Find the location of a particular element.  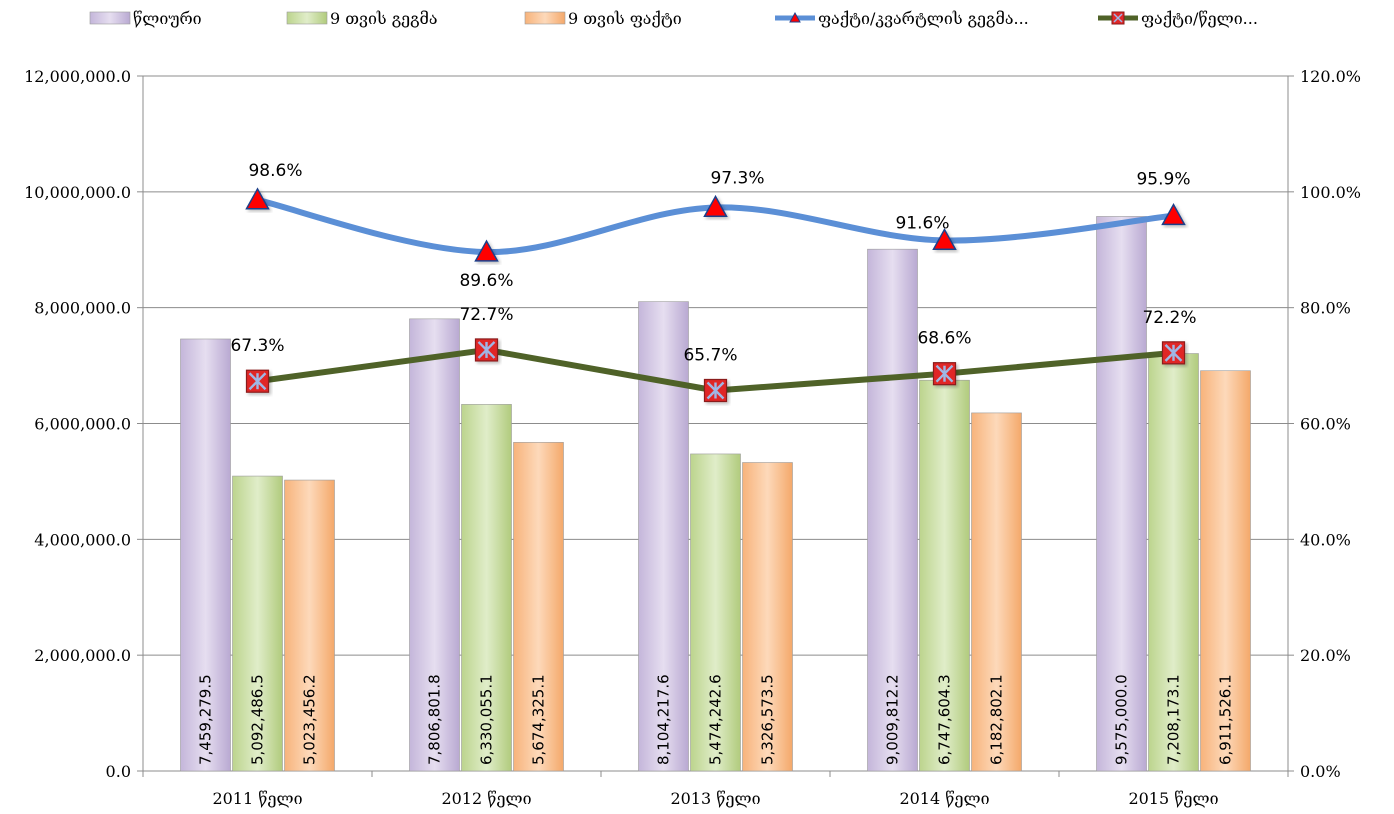

y-left-tick-label: 8,000,000.0 is located at coordinates (82, 308).